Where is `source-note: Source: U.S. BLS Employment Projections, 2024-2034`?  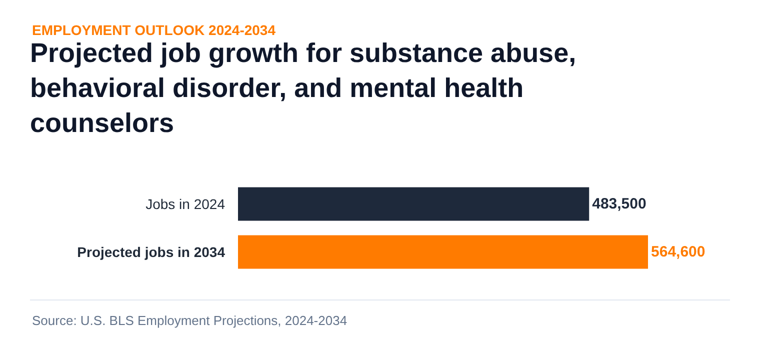
source-note: Source: U.S. BLS Employment Projections, 2024-2034 is located at coordinates (190, 320).